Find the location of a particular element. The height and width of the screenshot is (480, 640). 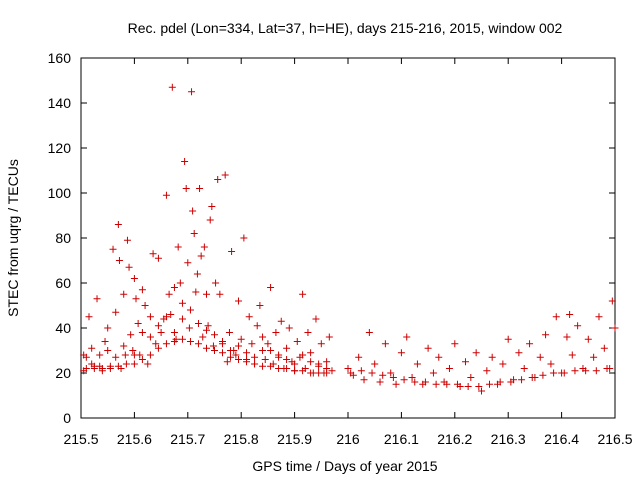

y-tick-label: 120 is located at coordinates (60, 148).